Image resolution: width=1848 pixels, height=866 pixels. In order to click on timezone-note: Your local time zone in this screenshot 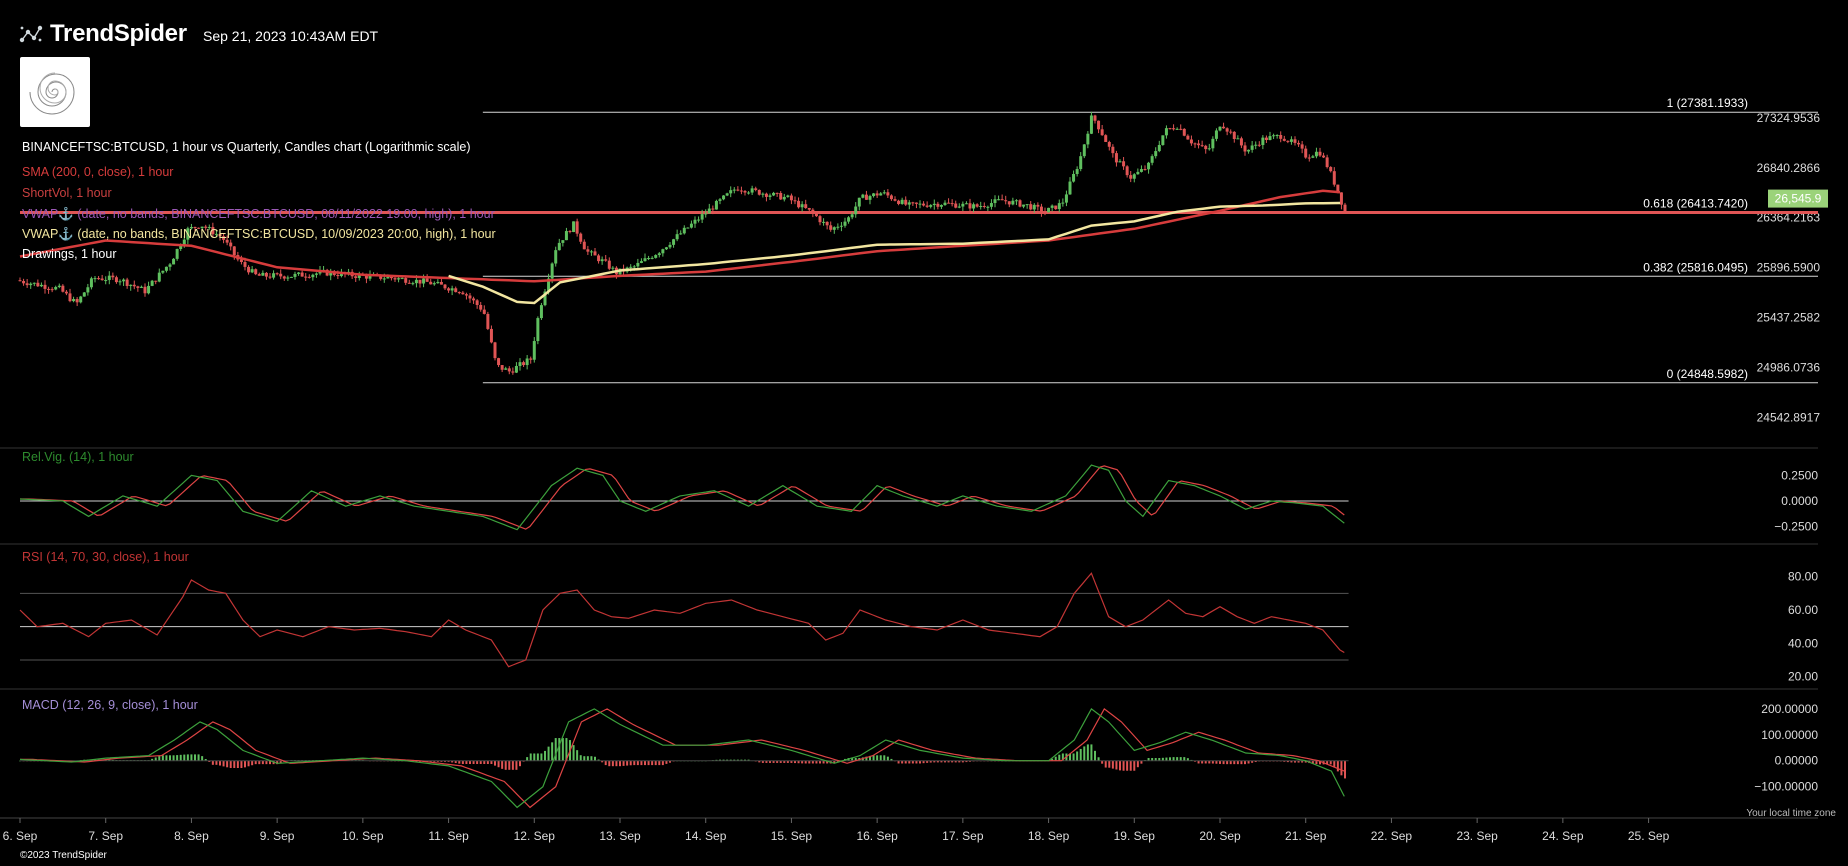, I will do `click(1791, 813)`.